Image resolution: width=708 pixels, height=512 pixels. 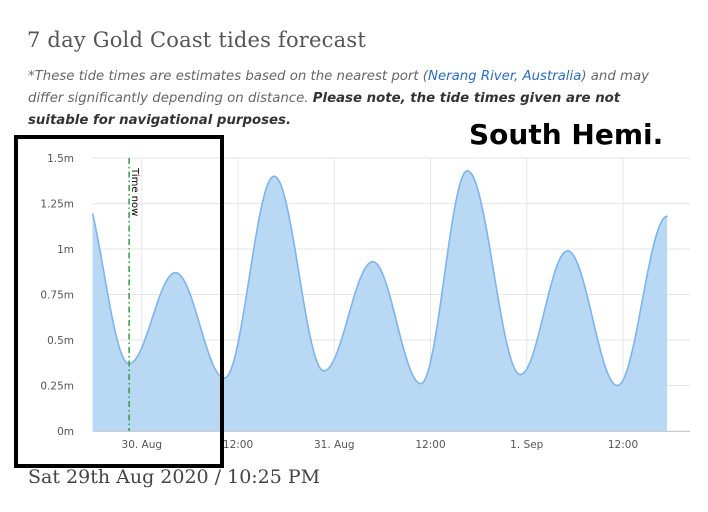 I want to click on x-tick-label: 31. Aug, so click(x=334, y=445).